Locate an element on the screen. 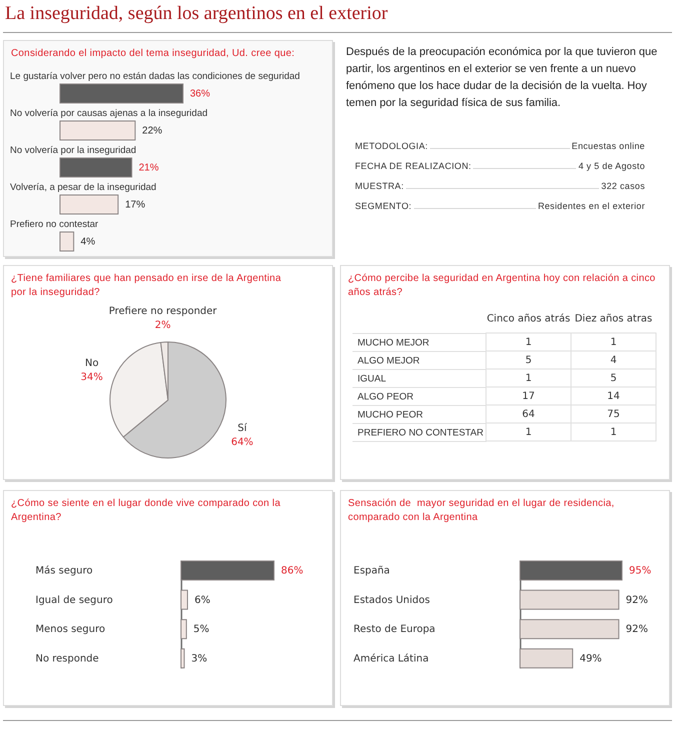  data-label: 95% is located at coordinates (640, 571).